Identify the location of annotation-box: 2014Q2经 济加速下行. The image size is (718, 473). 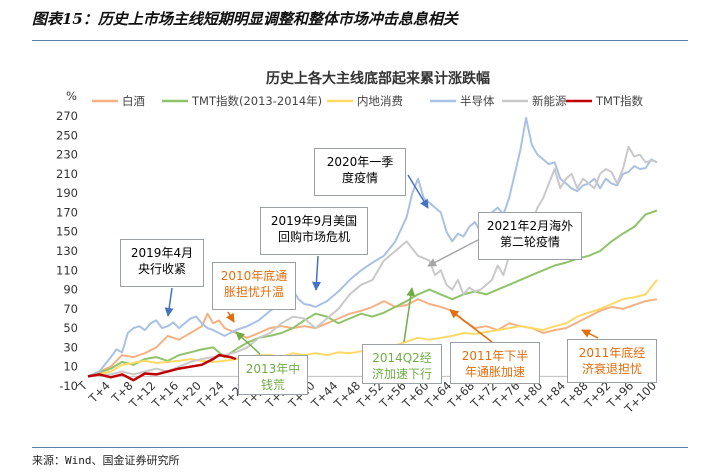
(402, 364).